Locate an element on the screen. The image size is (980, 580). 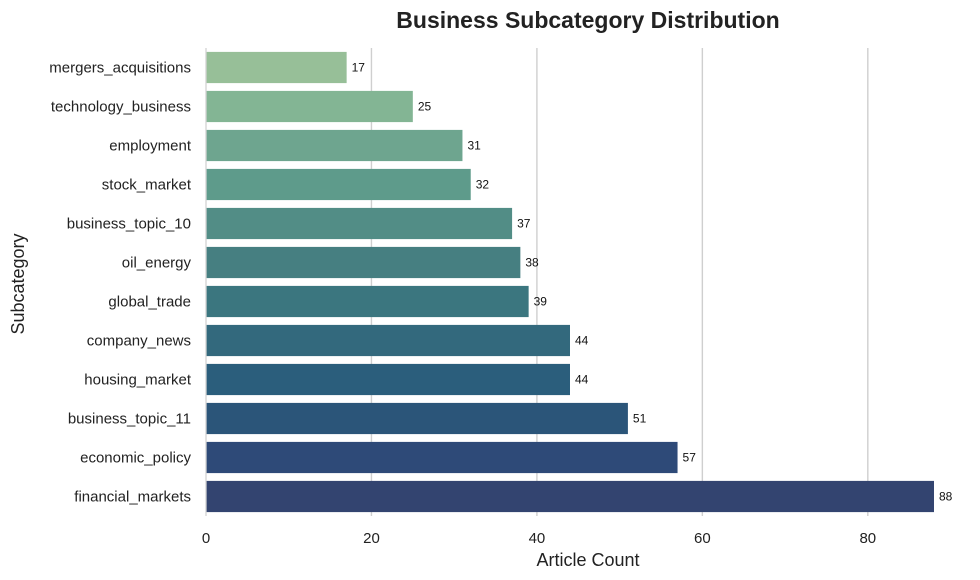
x-tick-label: 20 is located at coordinates (371, 538).